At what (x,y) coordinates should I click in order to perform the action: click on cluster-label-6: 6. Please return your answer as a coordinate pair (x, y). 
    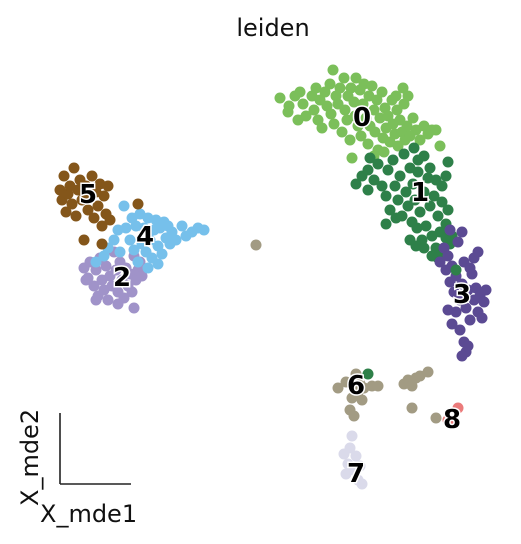
    Looking at the image, I should click on (356, 386).